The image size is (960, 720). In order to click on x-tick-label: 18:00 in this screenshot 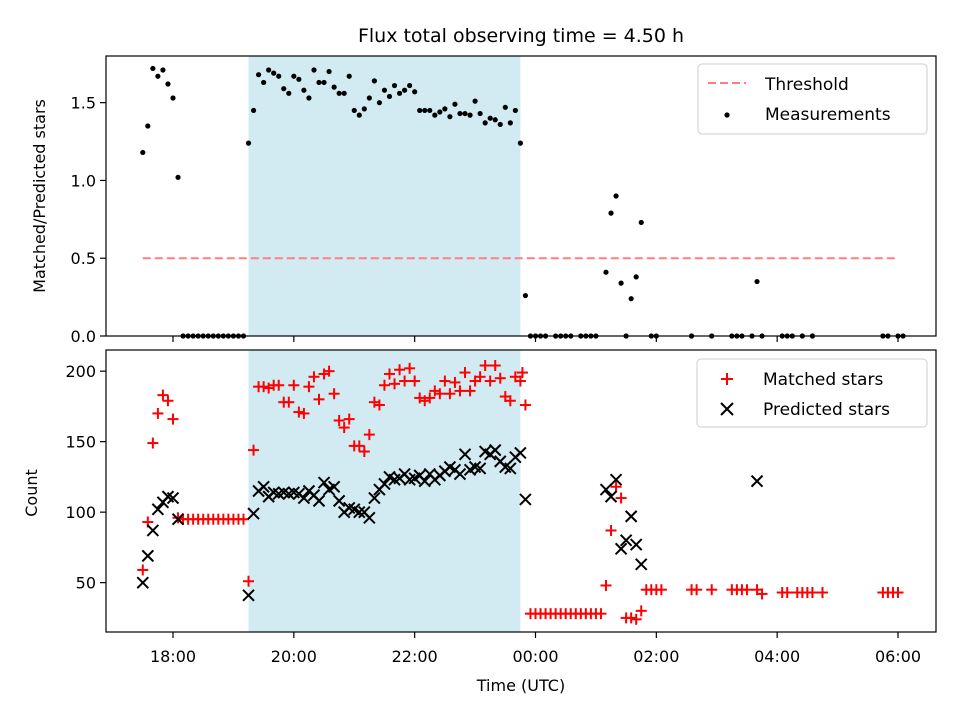, I will do `click(173, 656)`.